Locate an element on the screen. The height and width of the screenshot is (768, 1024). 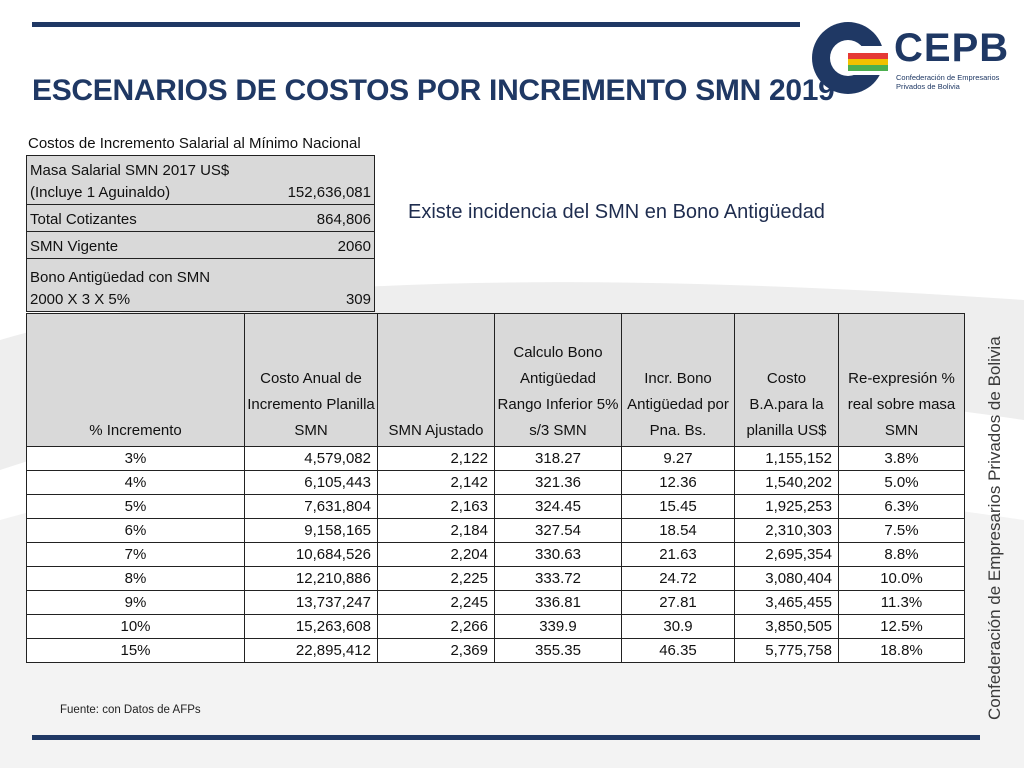
cell-smn-adjusted: 2,122 is located at coordinates (436, 458).